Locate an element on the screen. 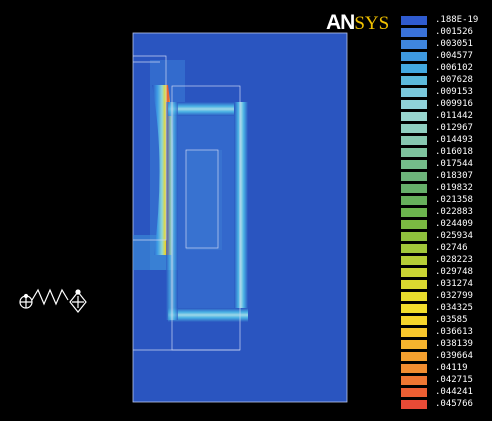  legend-label: .003051 is located at coordinates (454, 44).